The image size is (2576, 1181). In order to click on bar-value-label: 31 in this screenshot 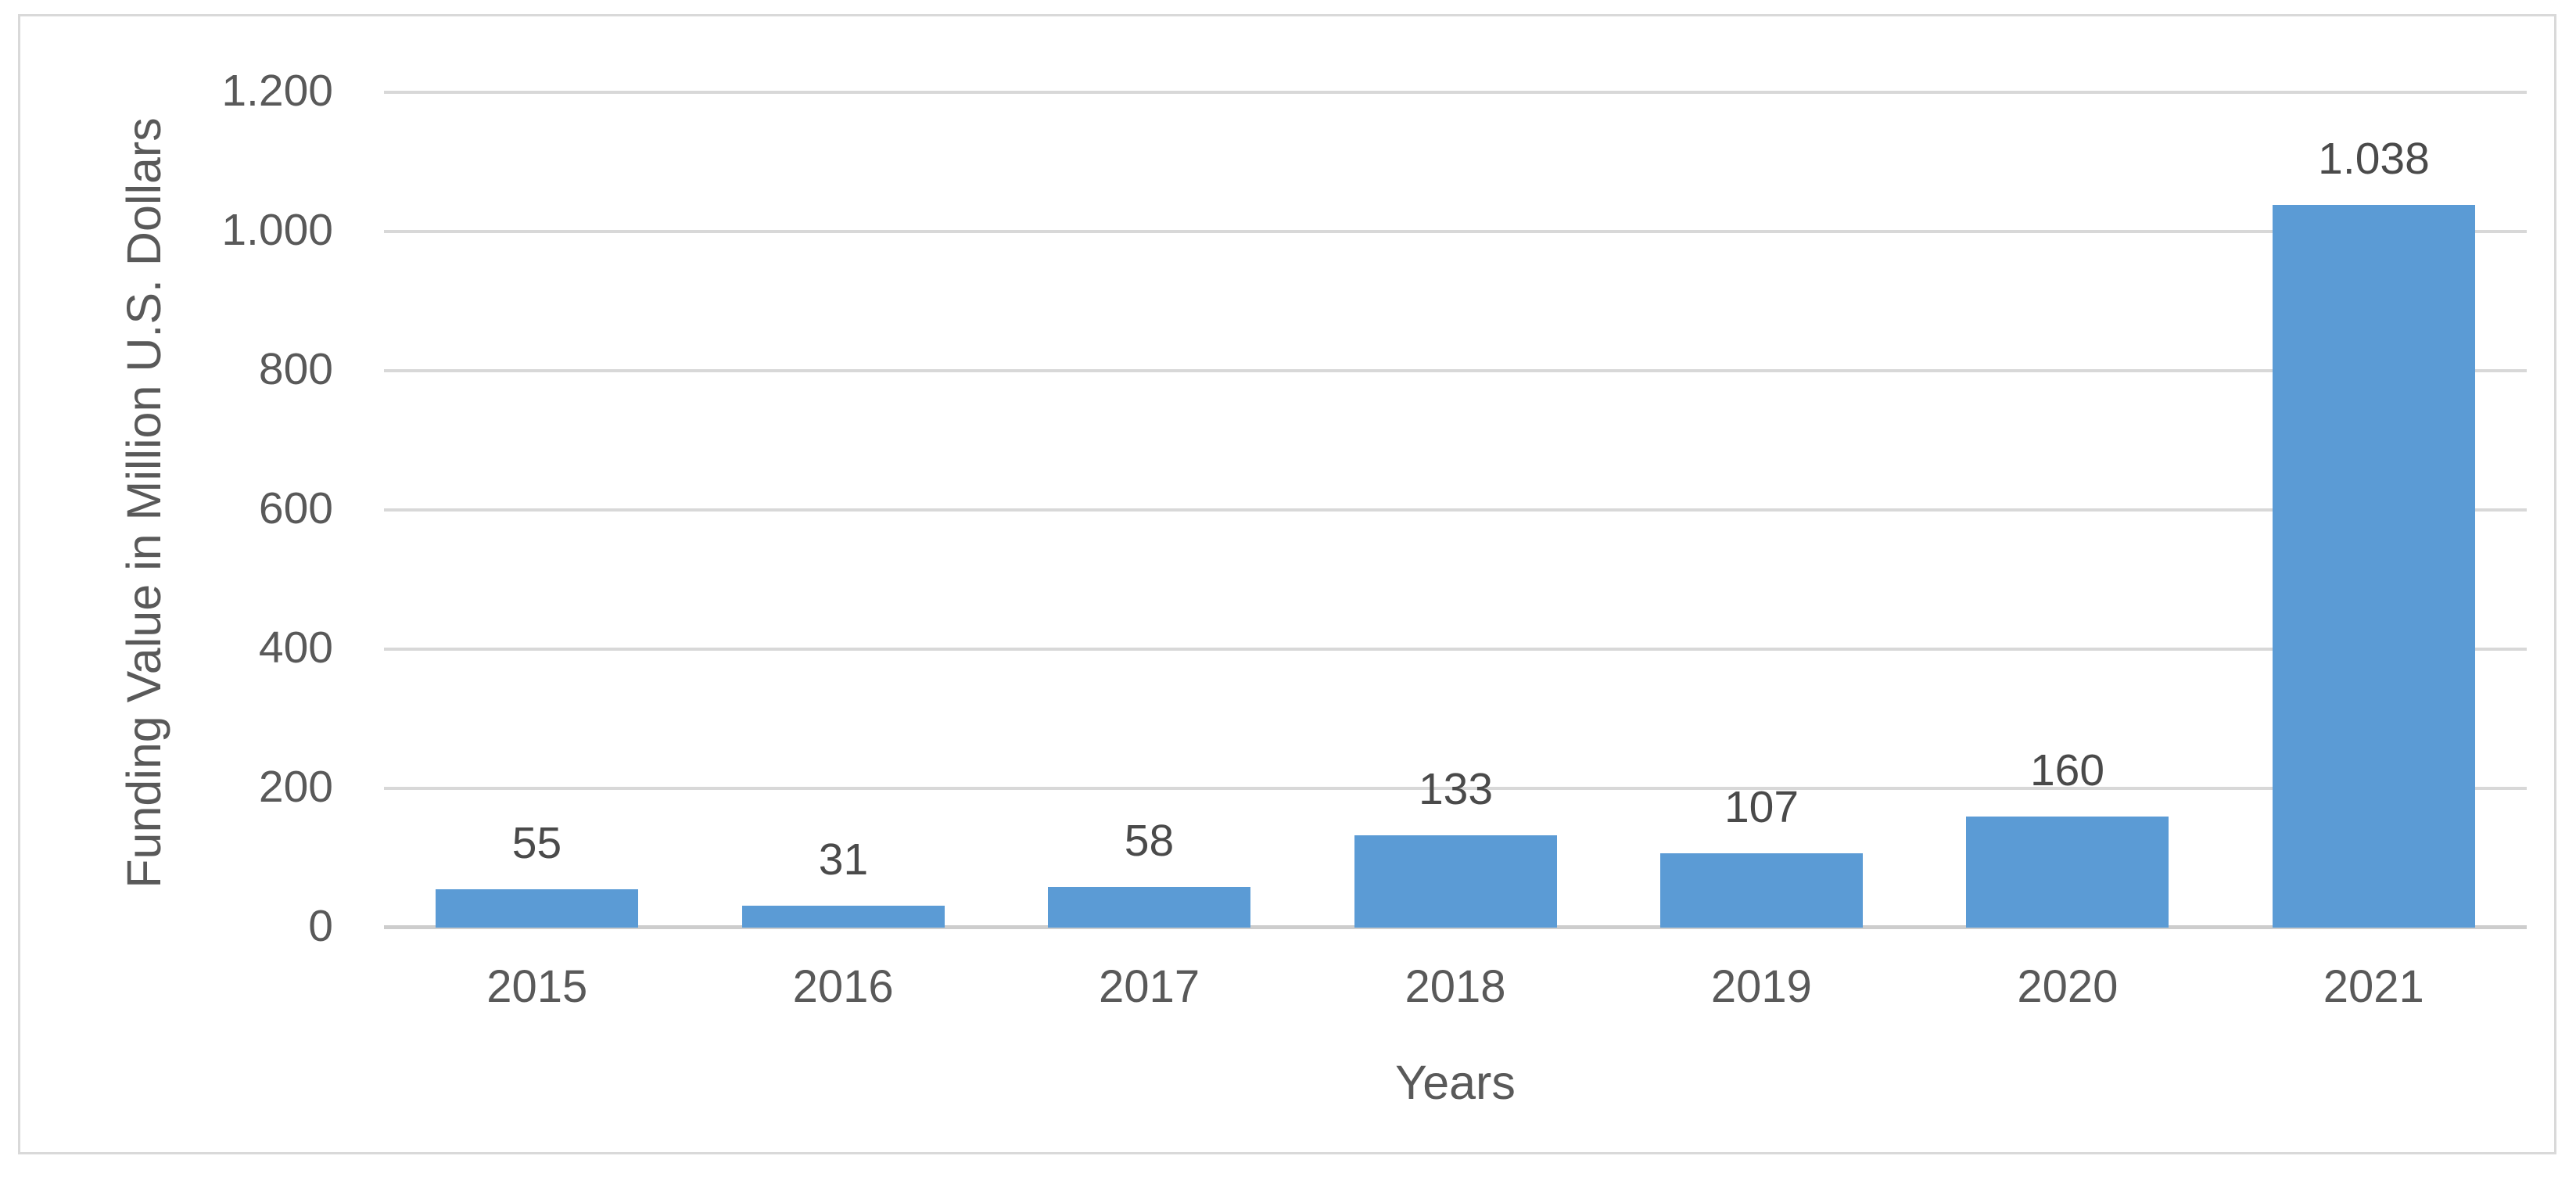, I will do `click(843, 860)`.